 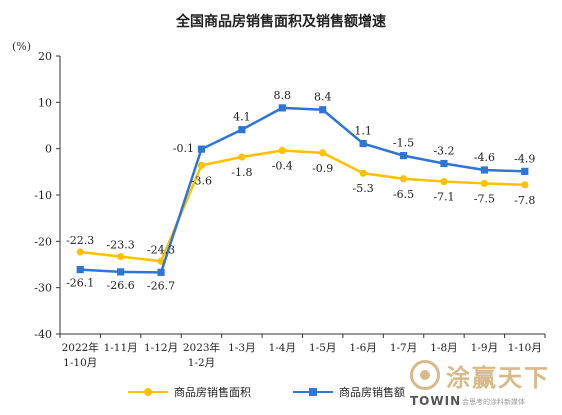 What do you see at coordinates (282, 348) in the screenshot?
I see `x-tick-label: 1-4月` at bounding box center [282, 348].